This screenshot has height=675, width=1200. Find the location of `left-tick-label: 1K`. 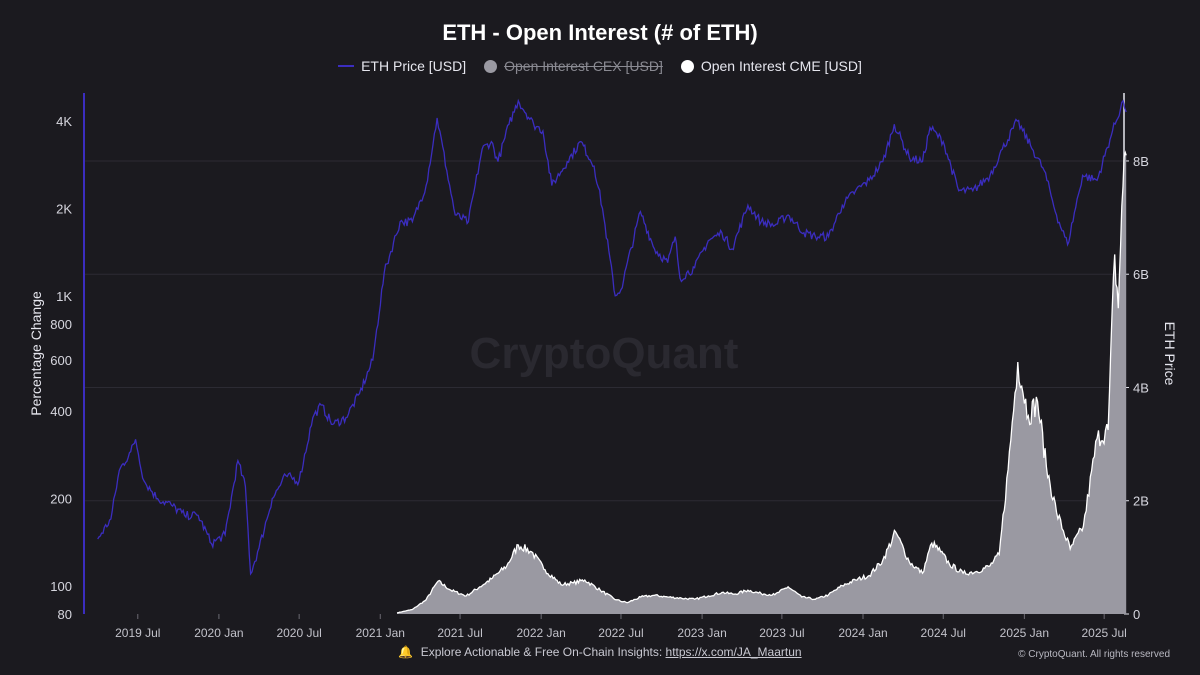

left-tick-label: 1K is located at coordinates (64, 296).